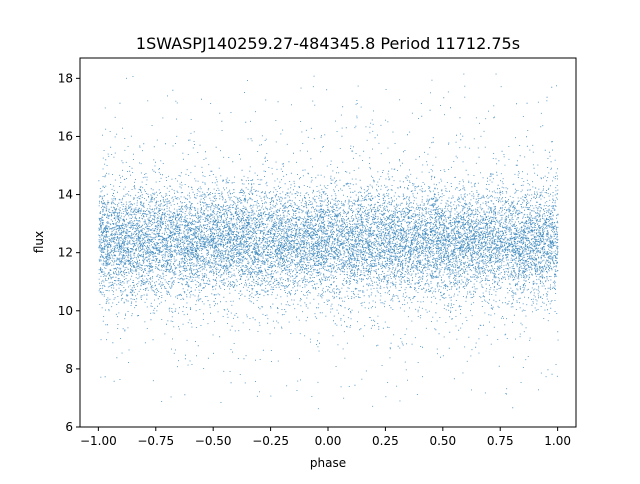 The image size is (640, 484). I want to click on x-tick-label: 0.25, so click(385, 441).